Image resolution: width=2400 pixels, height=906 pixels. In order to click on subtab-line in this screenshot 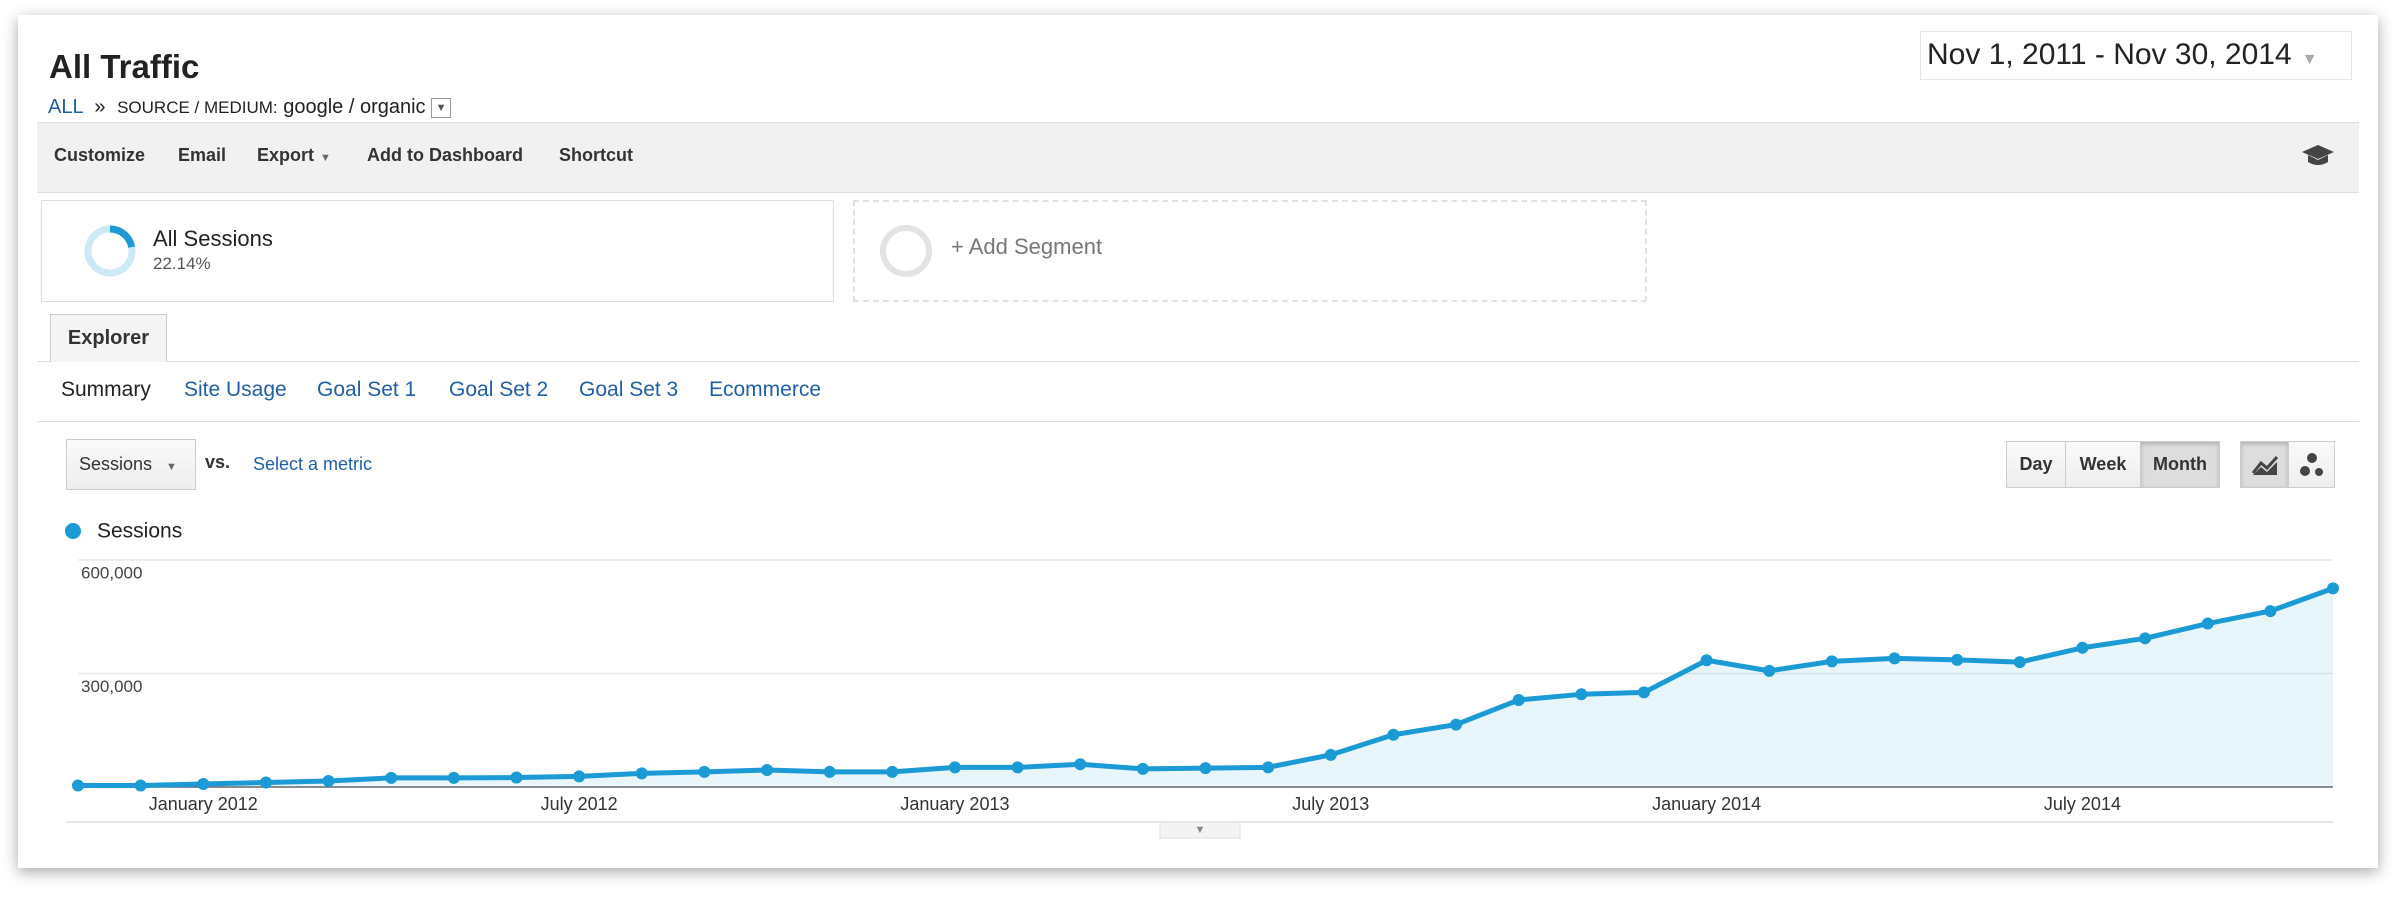, I will do `click(1198, 421)`.